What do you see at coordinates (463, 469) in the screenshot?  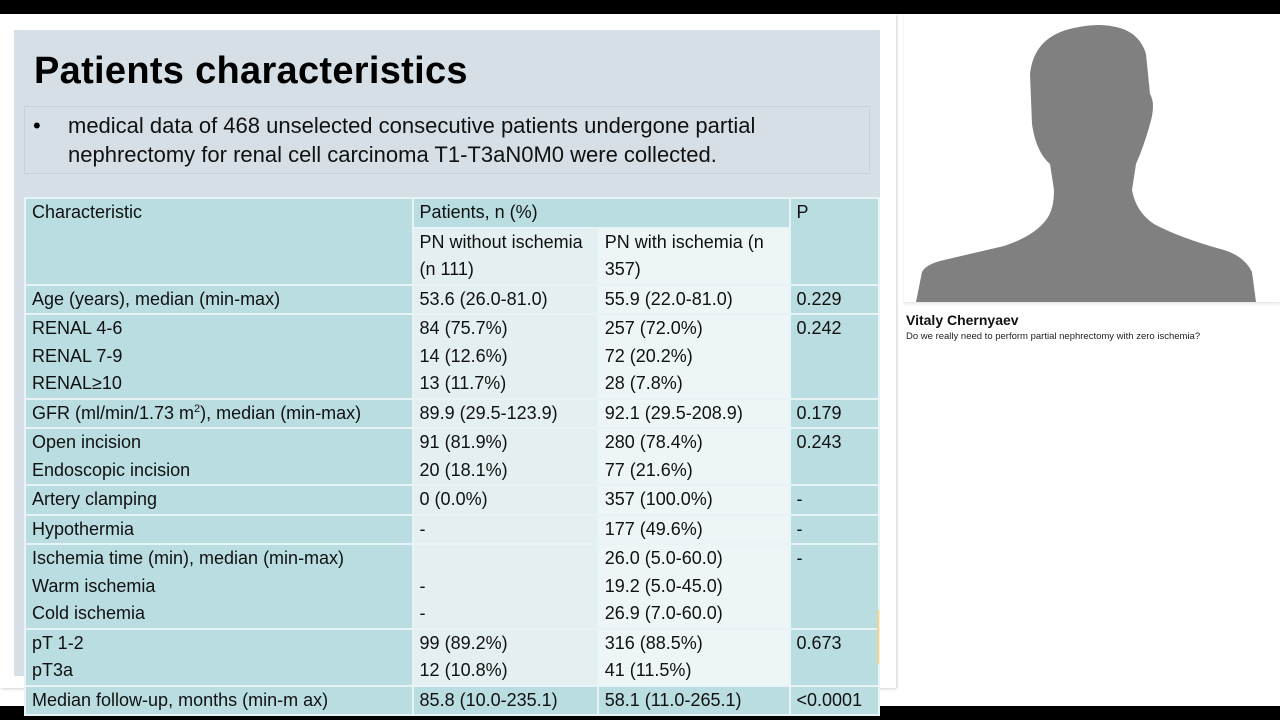 I see `cell-line: 20 (18.1%)` at bounding box center [463, 469].